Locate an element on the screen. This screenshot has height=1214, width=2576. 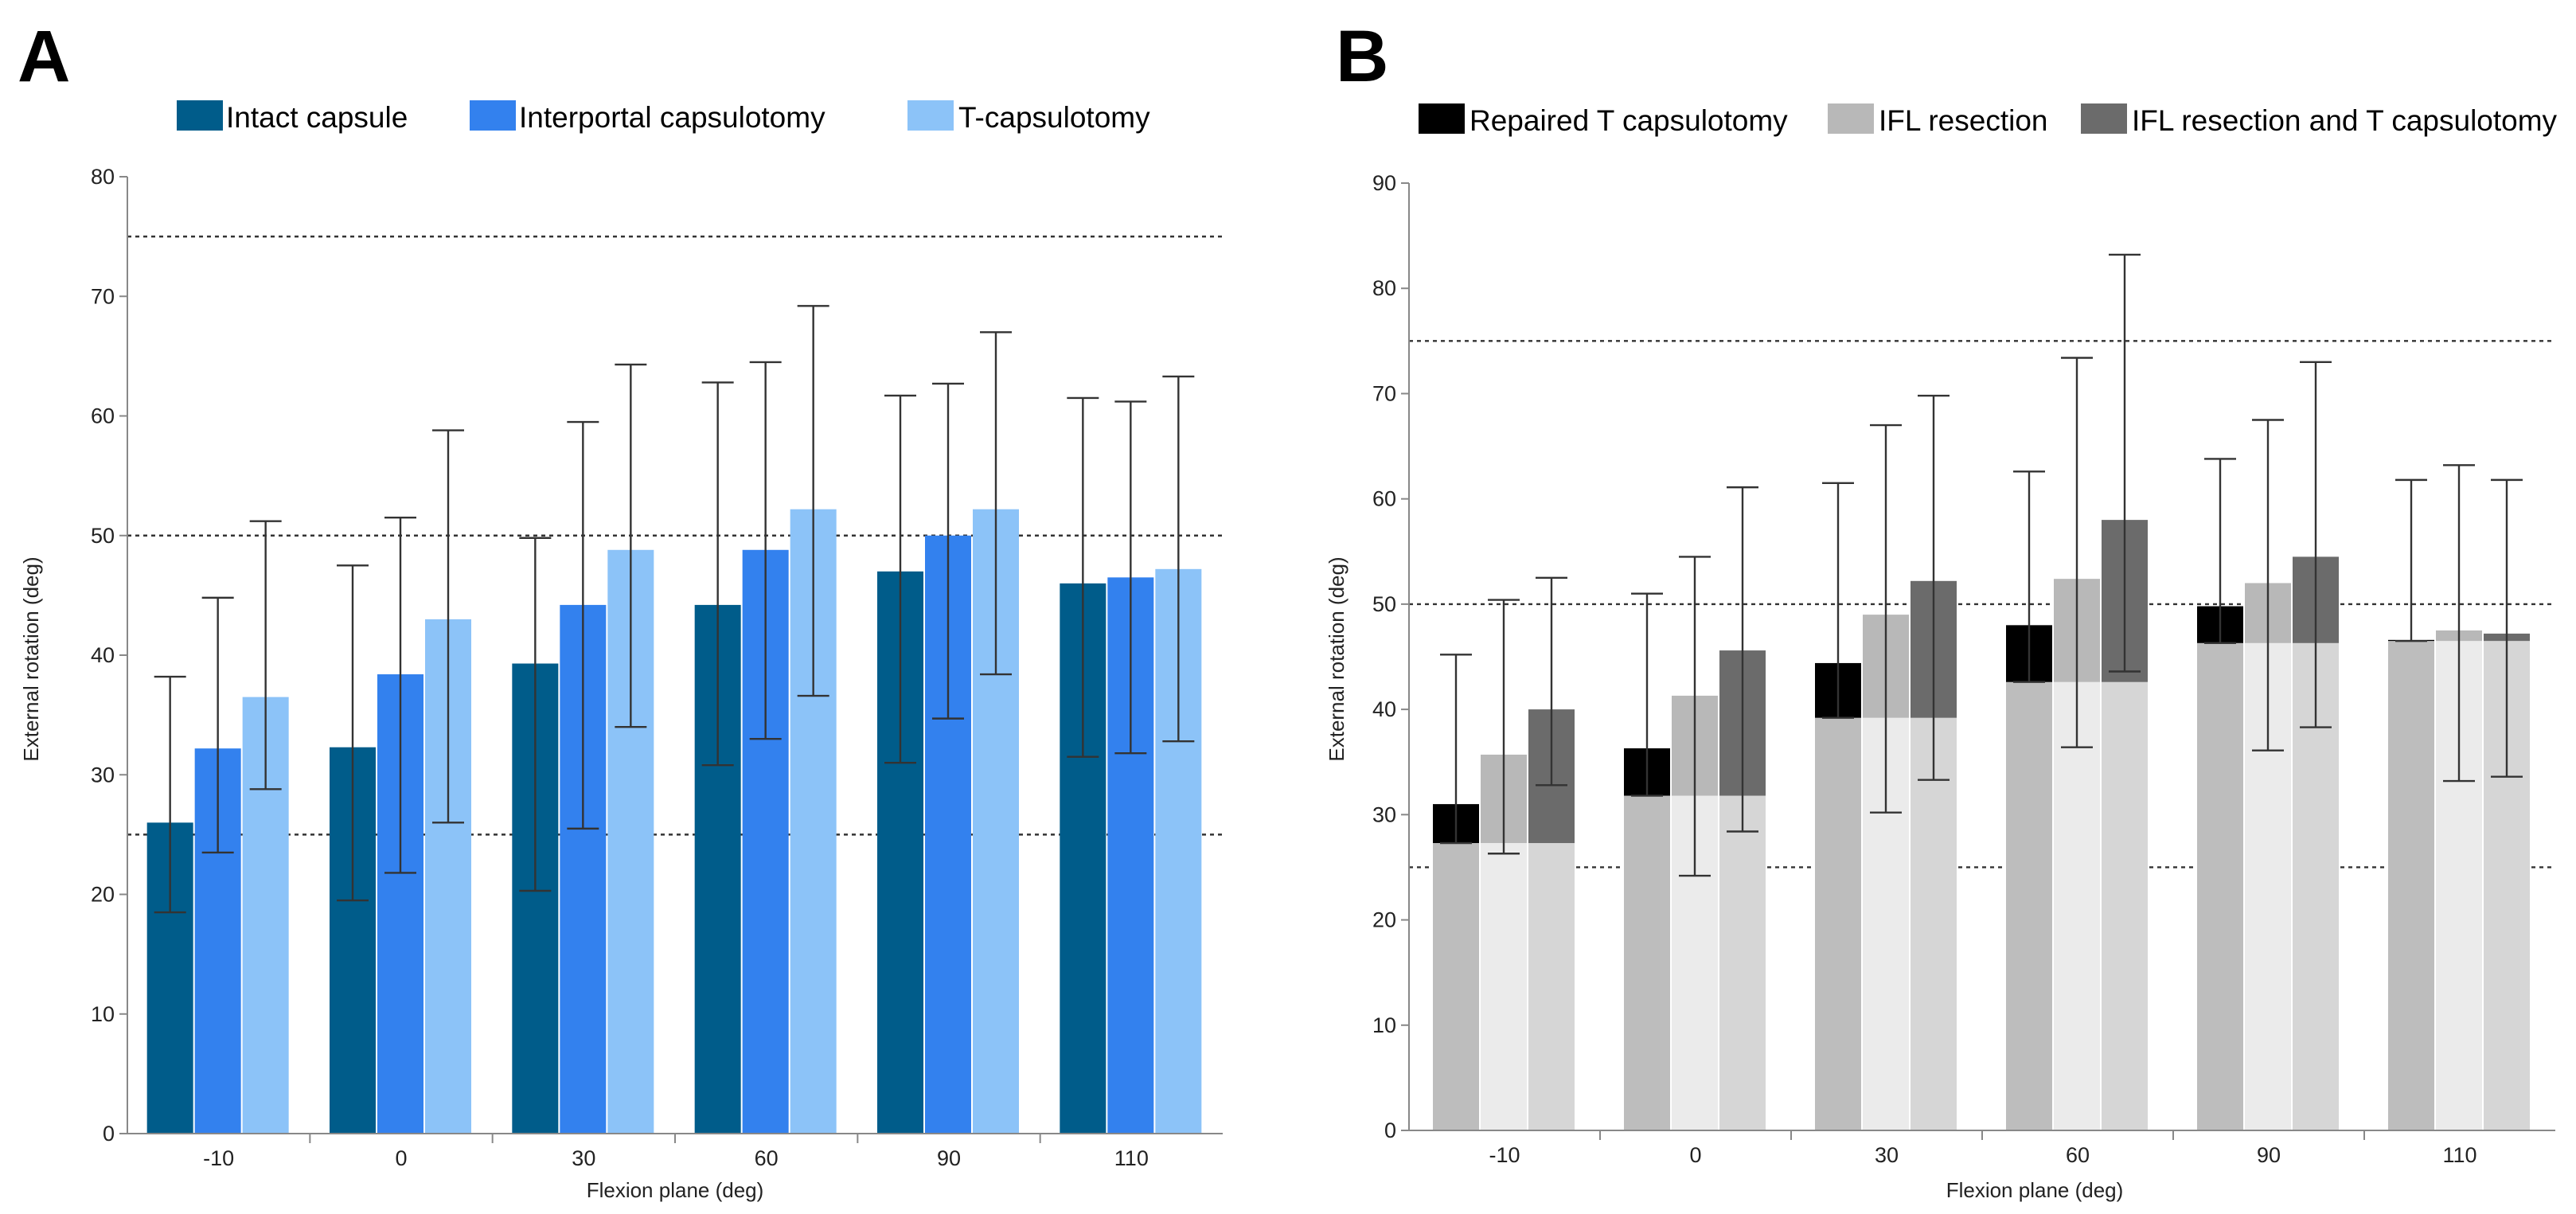
legend-b-label-repaired: Repaired T capsulotomy is located at coordinates (1628, 120).